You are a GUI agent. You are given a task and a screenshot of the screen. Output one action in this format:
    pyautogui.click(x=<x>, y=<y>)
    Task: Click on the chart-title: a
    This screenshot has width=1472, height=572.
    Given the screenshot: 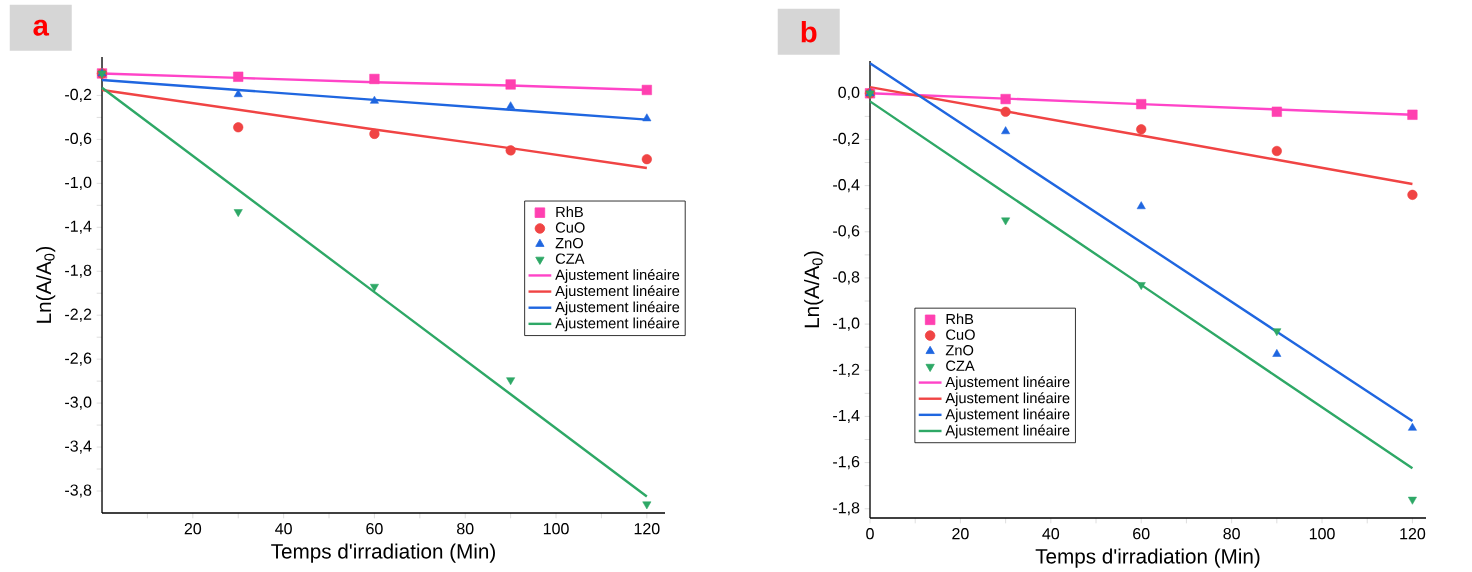 What is the action you would take?
    pyautogui.click(x=41, y=27)
    